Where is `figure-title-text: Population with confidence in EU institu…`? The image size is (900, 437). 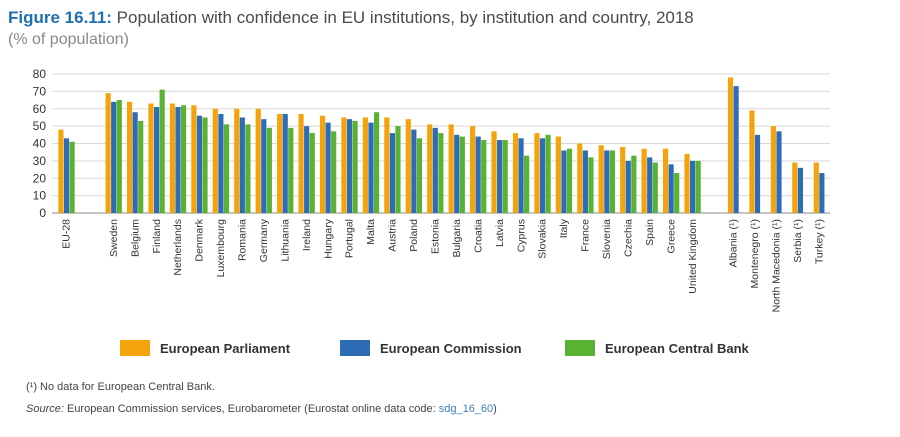
figure-title-text: Population with confidence in EU institu… is located at coordinates (405, 17).